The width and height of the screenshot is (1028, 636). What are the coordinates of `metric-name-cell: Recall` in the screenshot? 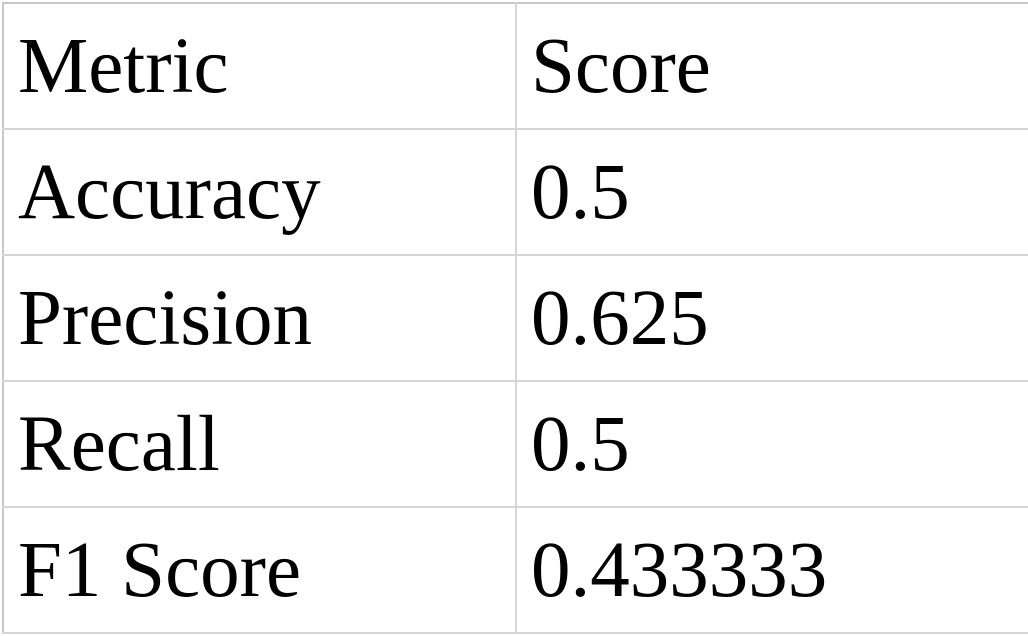 It's located at (259, 444).